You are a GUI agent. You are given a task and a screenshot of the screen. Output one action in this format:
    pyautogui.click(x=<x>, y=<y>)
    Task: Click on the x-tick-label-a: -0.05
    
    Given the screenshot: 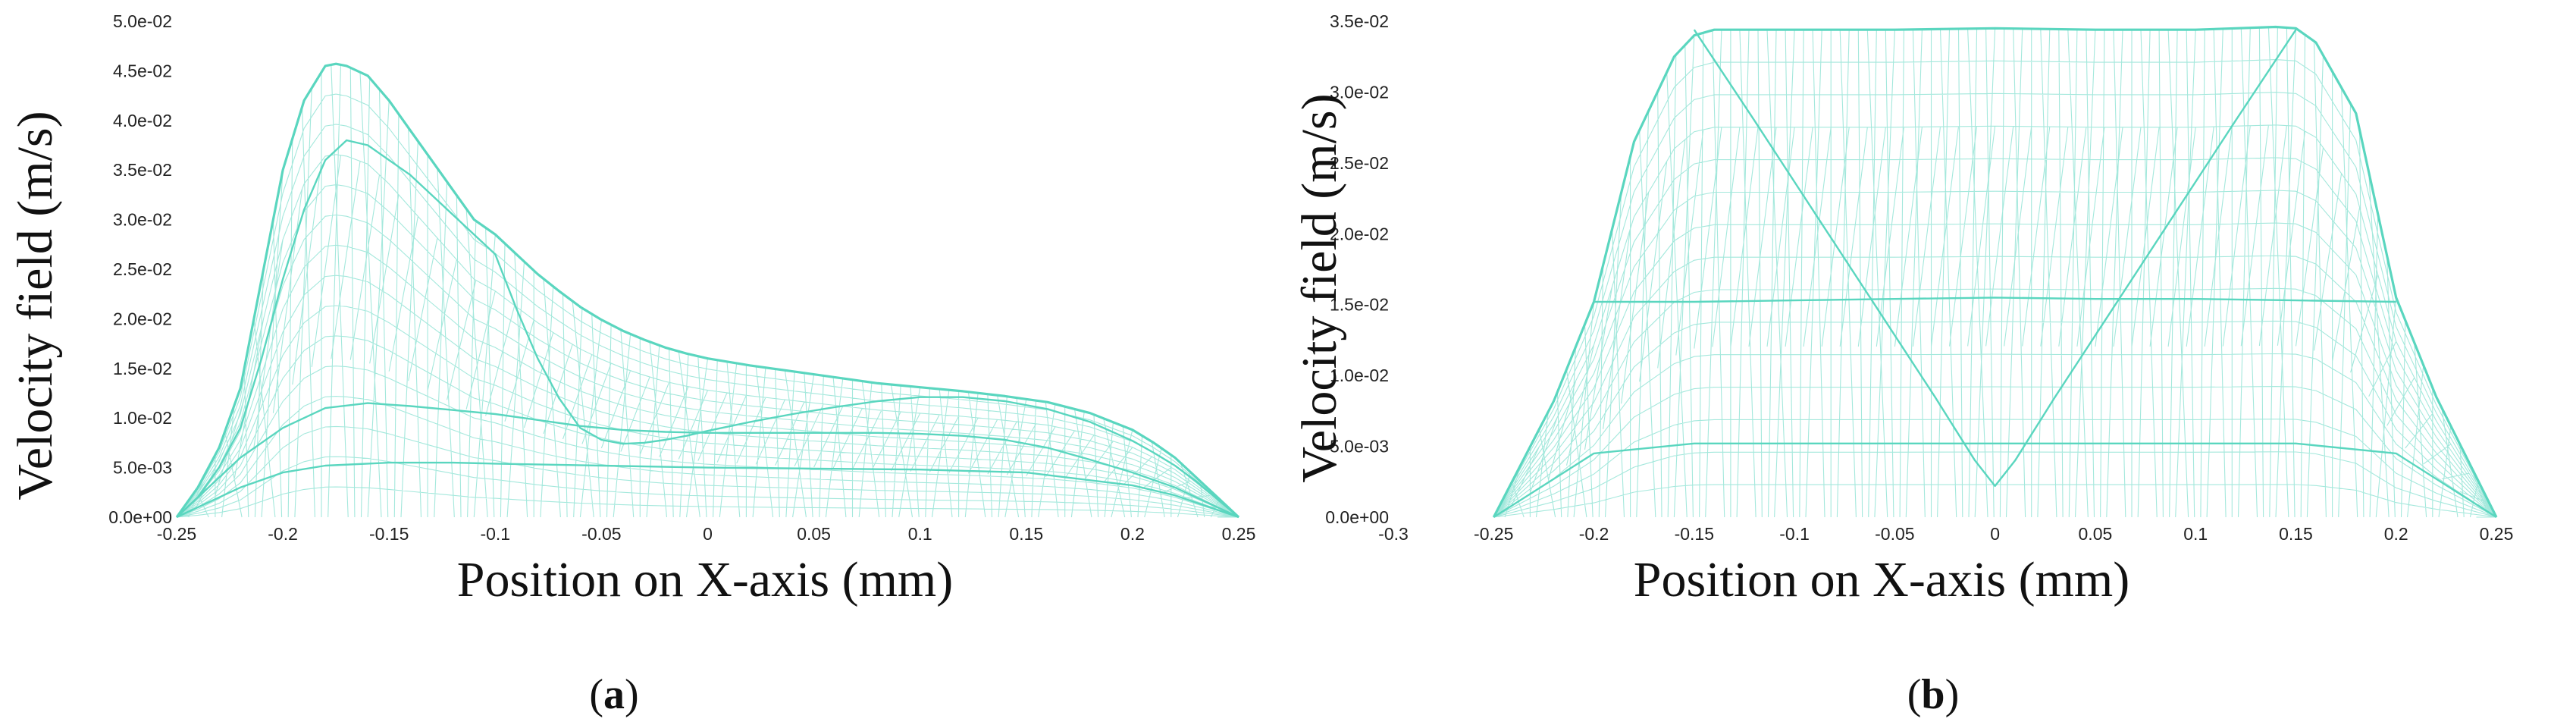 What is the action you would take?
    pyautogui.click(x=601, y=534)
    